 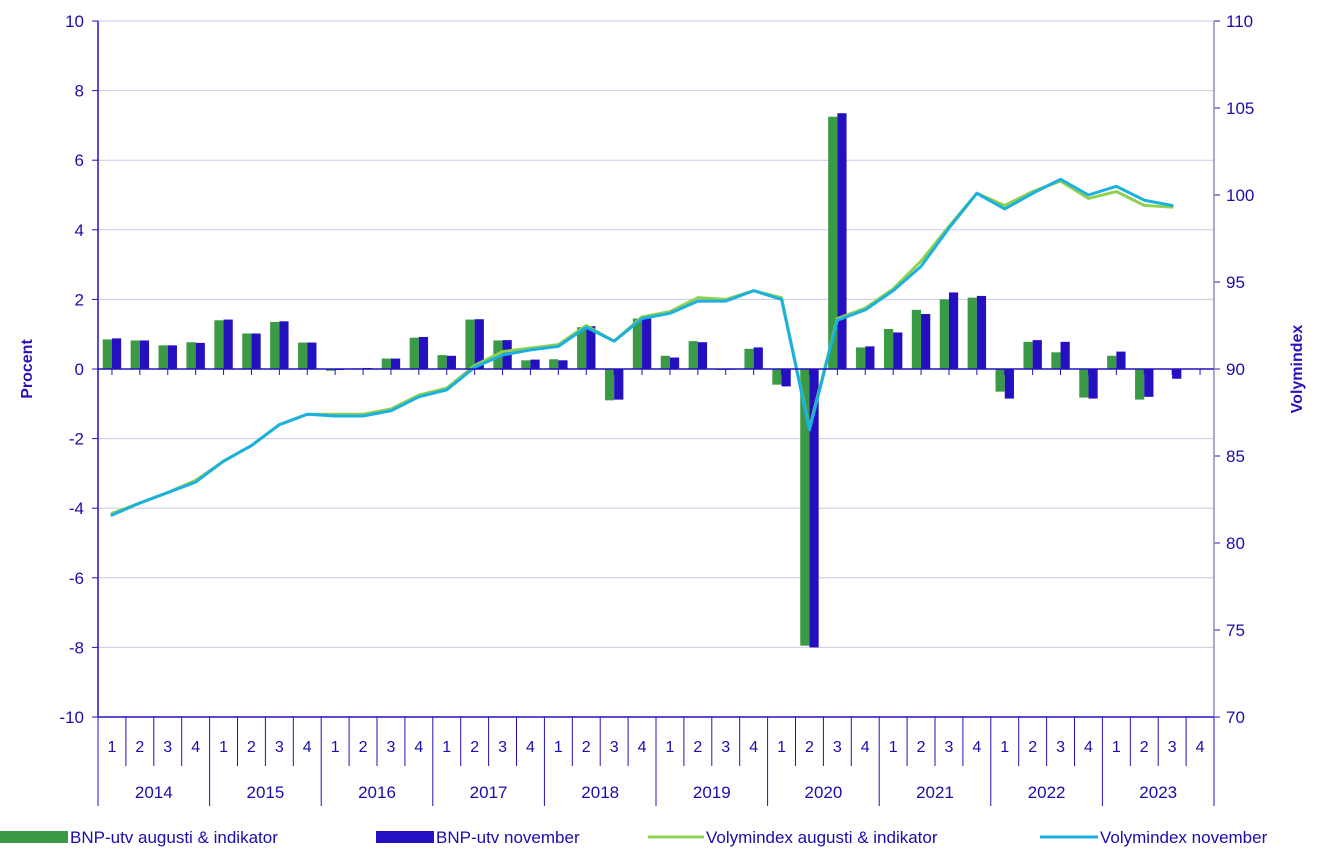 What do you see at coordinates (76, 439) in the screenshot?
I see `left-tick-label: -2` at bounding box center [76, 439].